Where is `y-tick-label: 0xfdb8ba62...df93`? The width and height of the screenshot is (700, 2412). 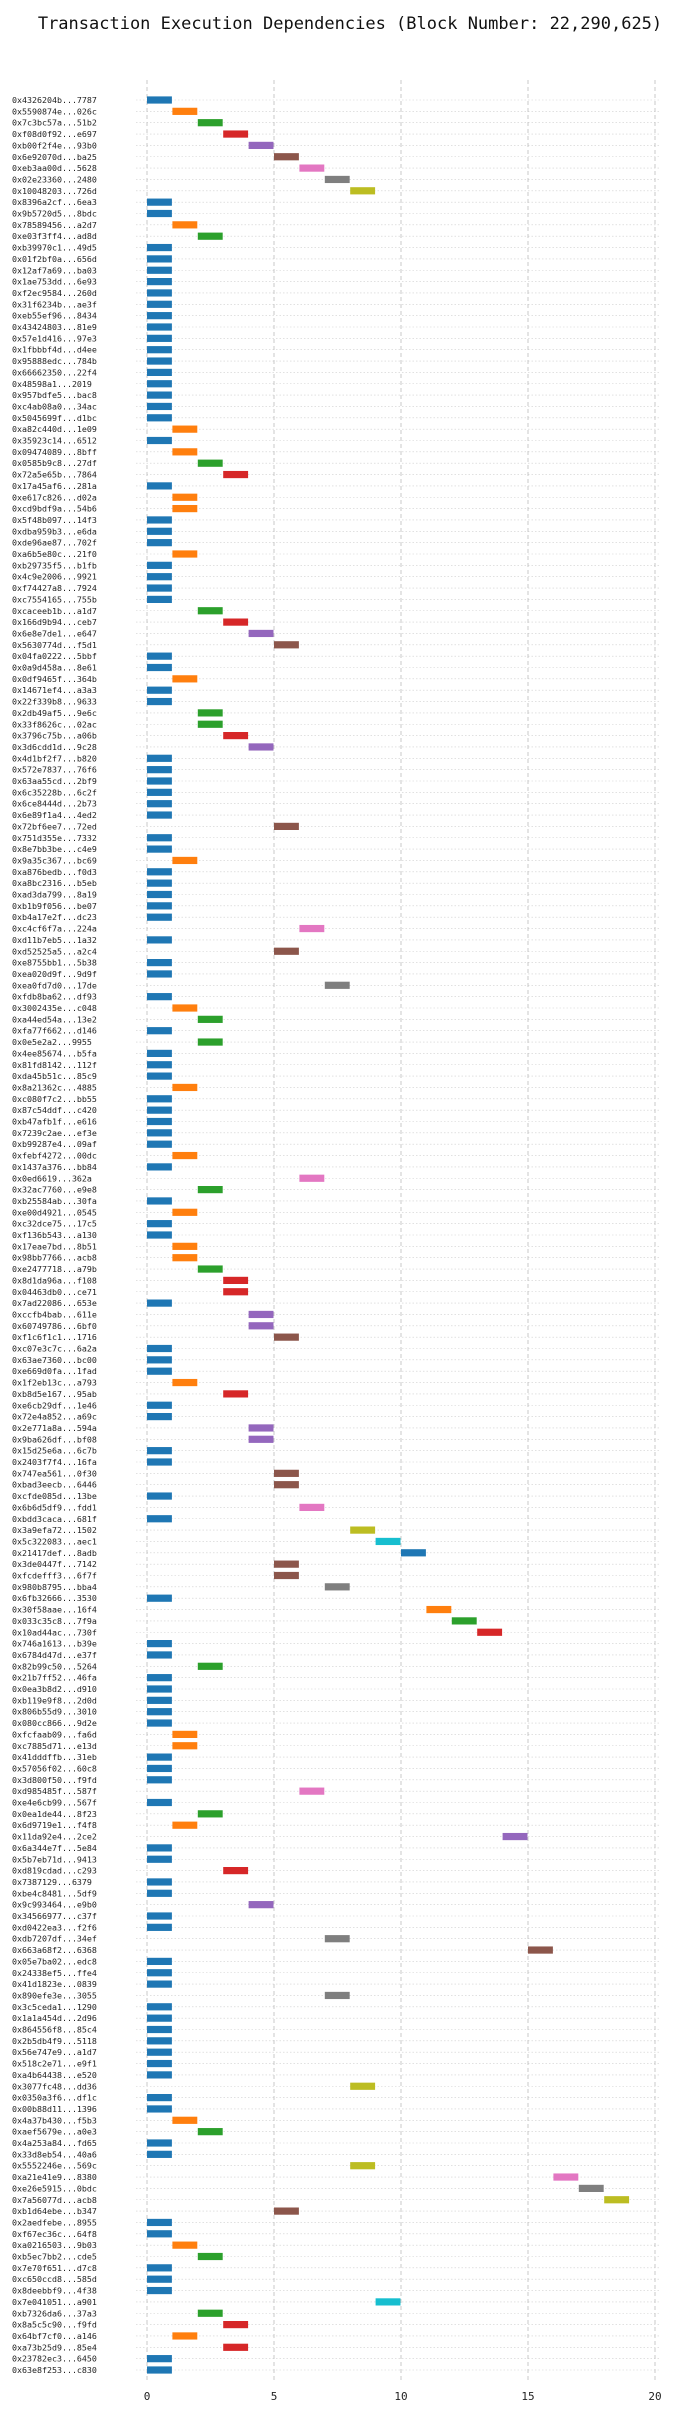 y-tick-label: 0xfdb8ba62...df93 is located at coordinates (54, 997).